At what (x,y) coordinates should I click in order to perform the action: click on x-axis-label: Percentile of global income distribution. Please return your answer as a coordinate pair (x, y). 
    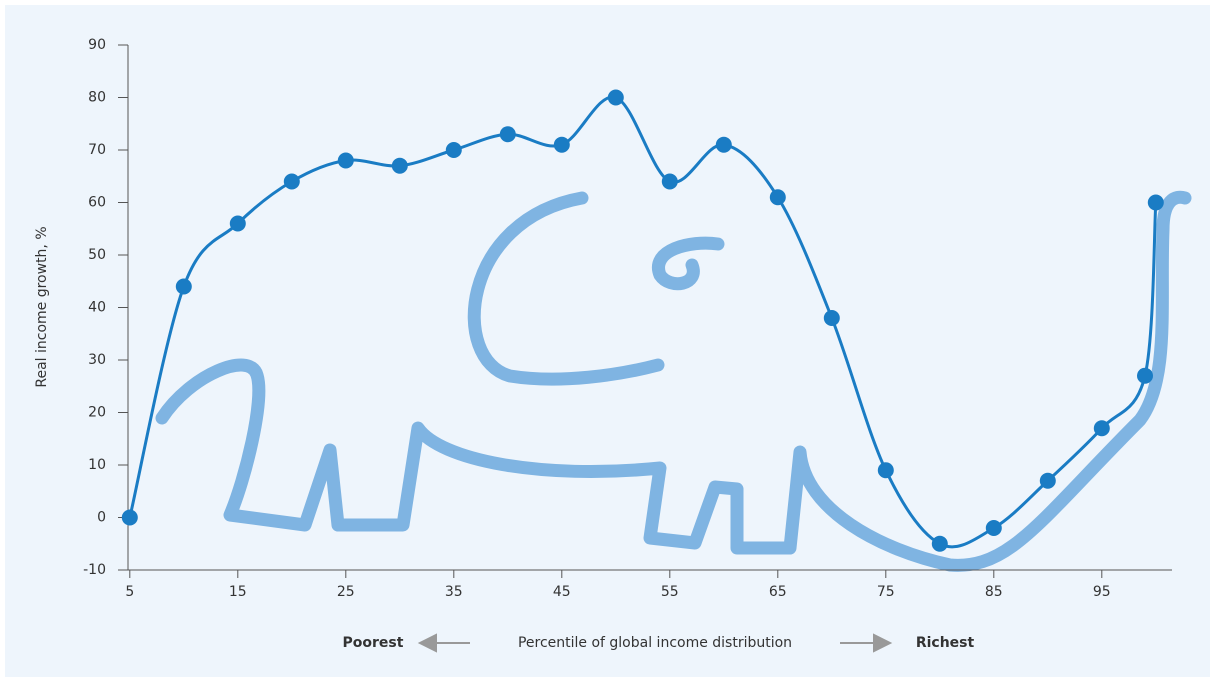
    Looking at the image, I should click on (655, 643).